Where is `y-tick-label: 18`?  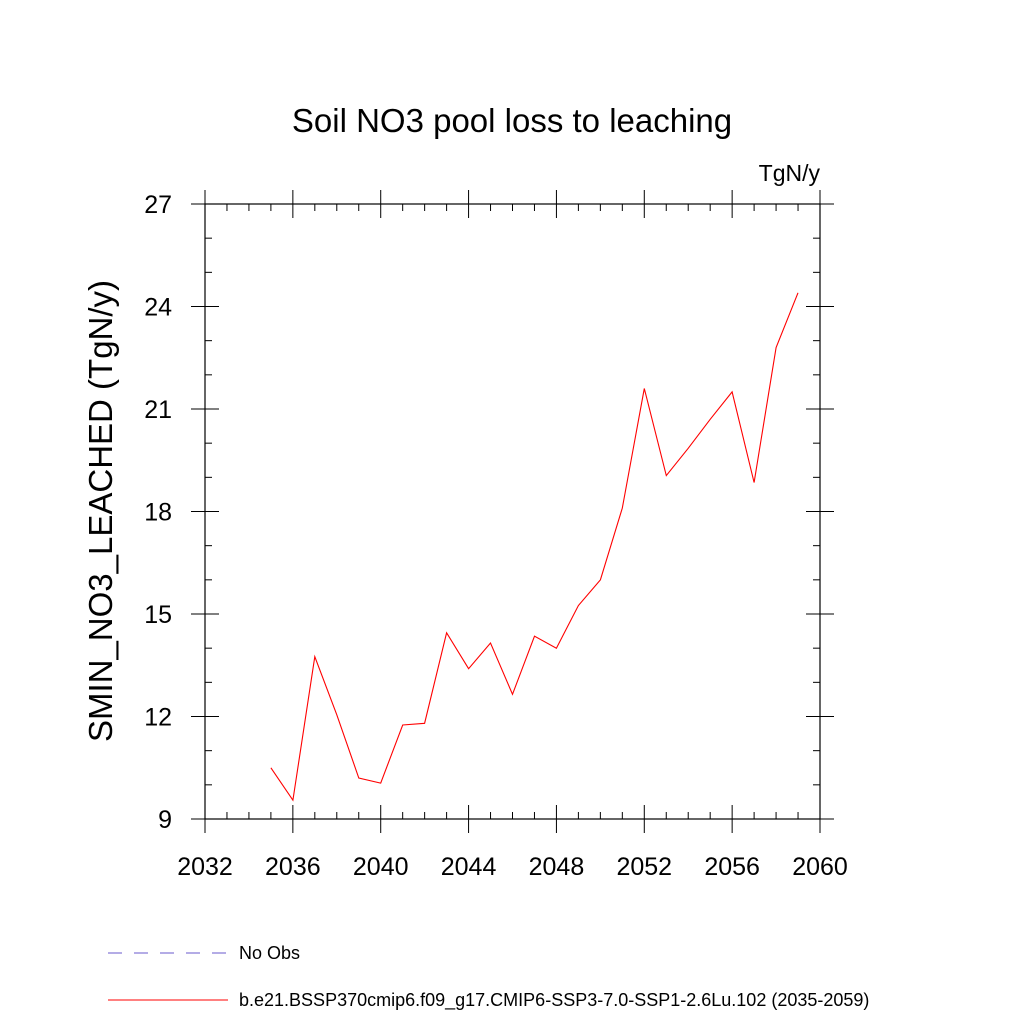 y-tick-label: 18 is located at coordinates (158, 513).